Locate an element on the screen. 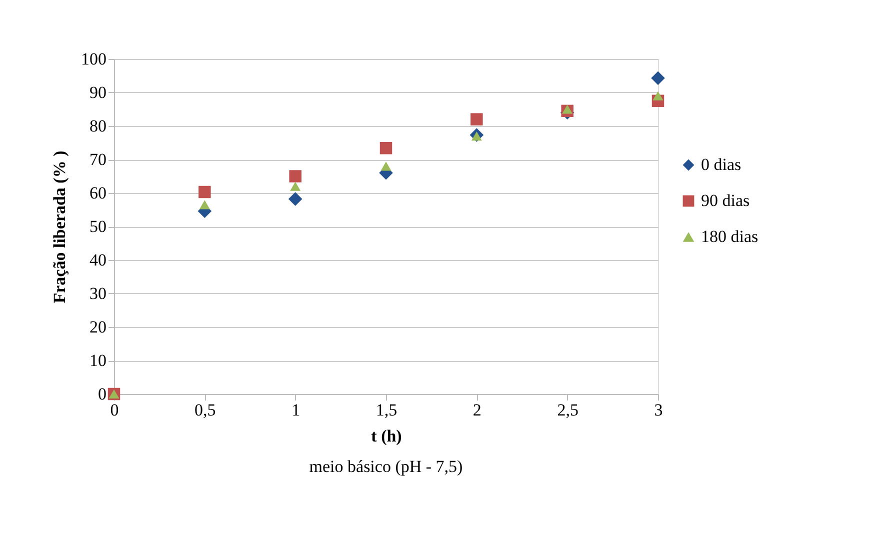  x-tick-label: 3 is located at coordinates (658, 410).